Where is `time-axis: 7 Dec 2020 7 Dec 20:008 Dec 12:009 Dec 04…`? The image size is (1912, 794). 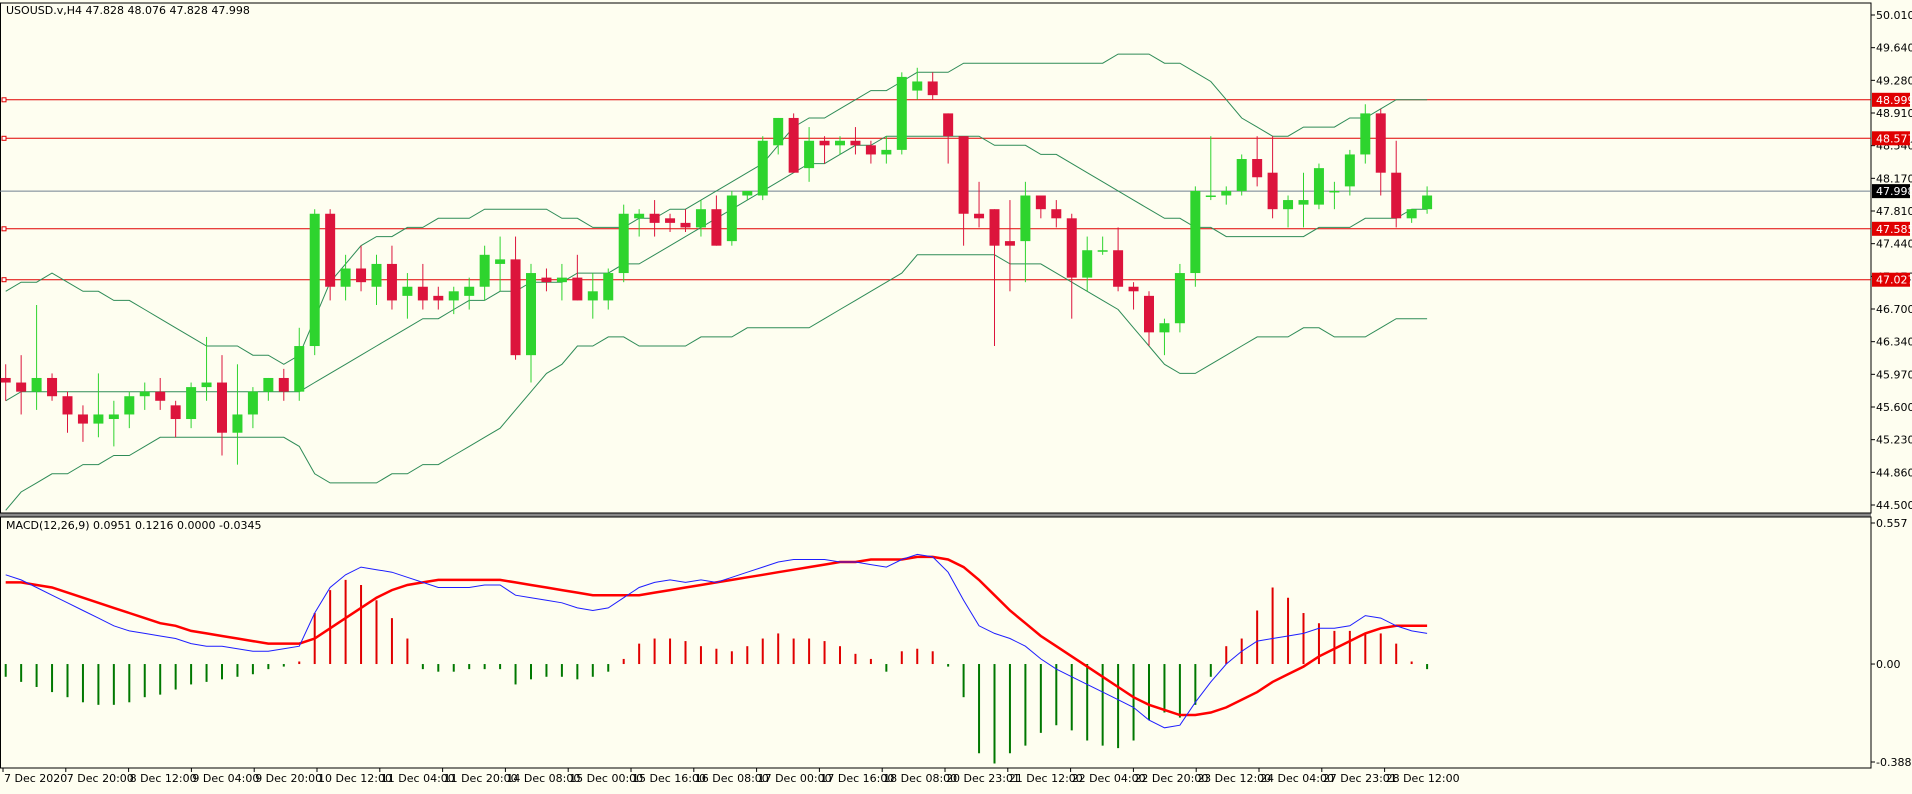 time-axis: 7 Dec 2020 7 Dec 20:008 Dec 12:009 Dec 04… is located at coordinates (731, 776).